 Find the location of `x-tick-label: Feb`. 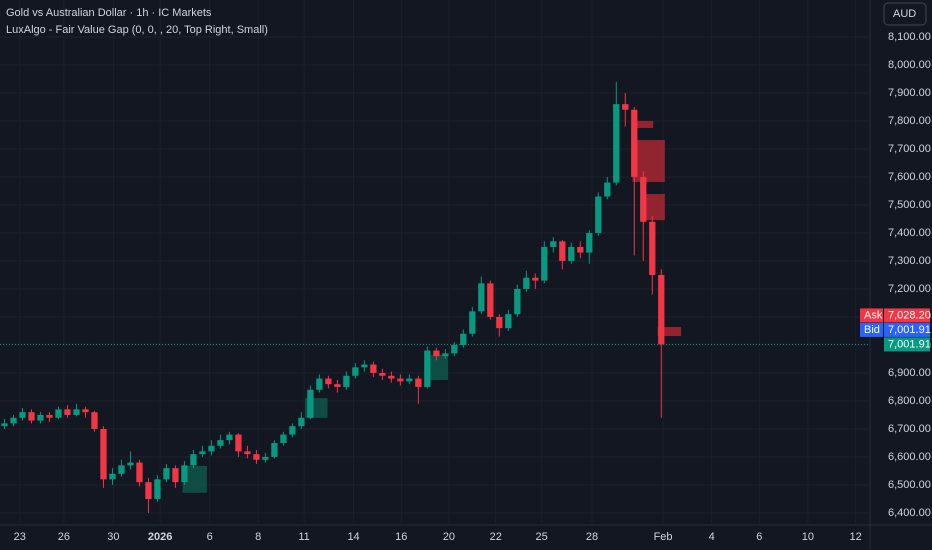

x-tick-label: Feb is located at coordinates (663, 537).